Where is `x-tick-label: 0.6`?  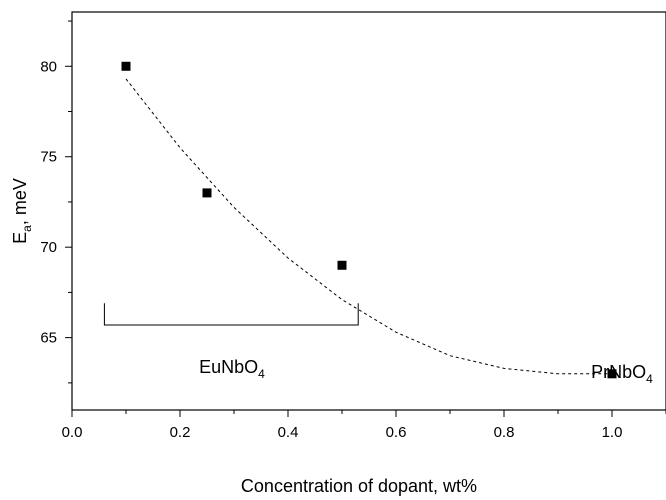
x-tick-label: 0.6 is located at coordinates (396, 432).